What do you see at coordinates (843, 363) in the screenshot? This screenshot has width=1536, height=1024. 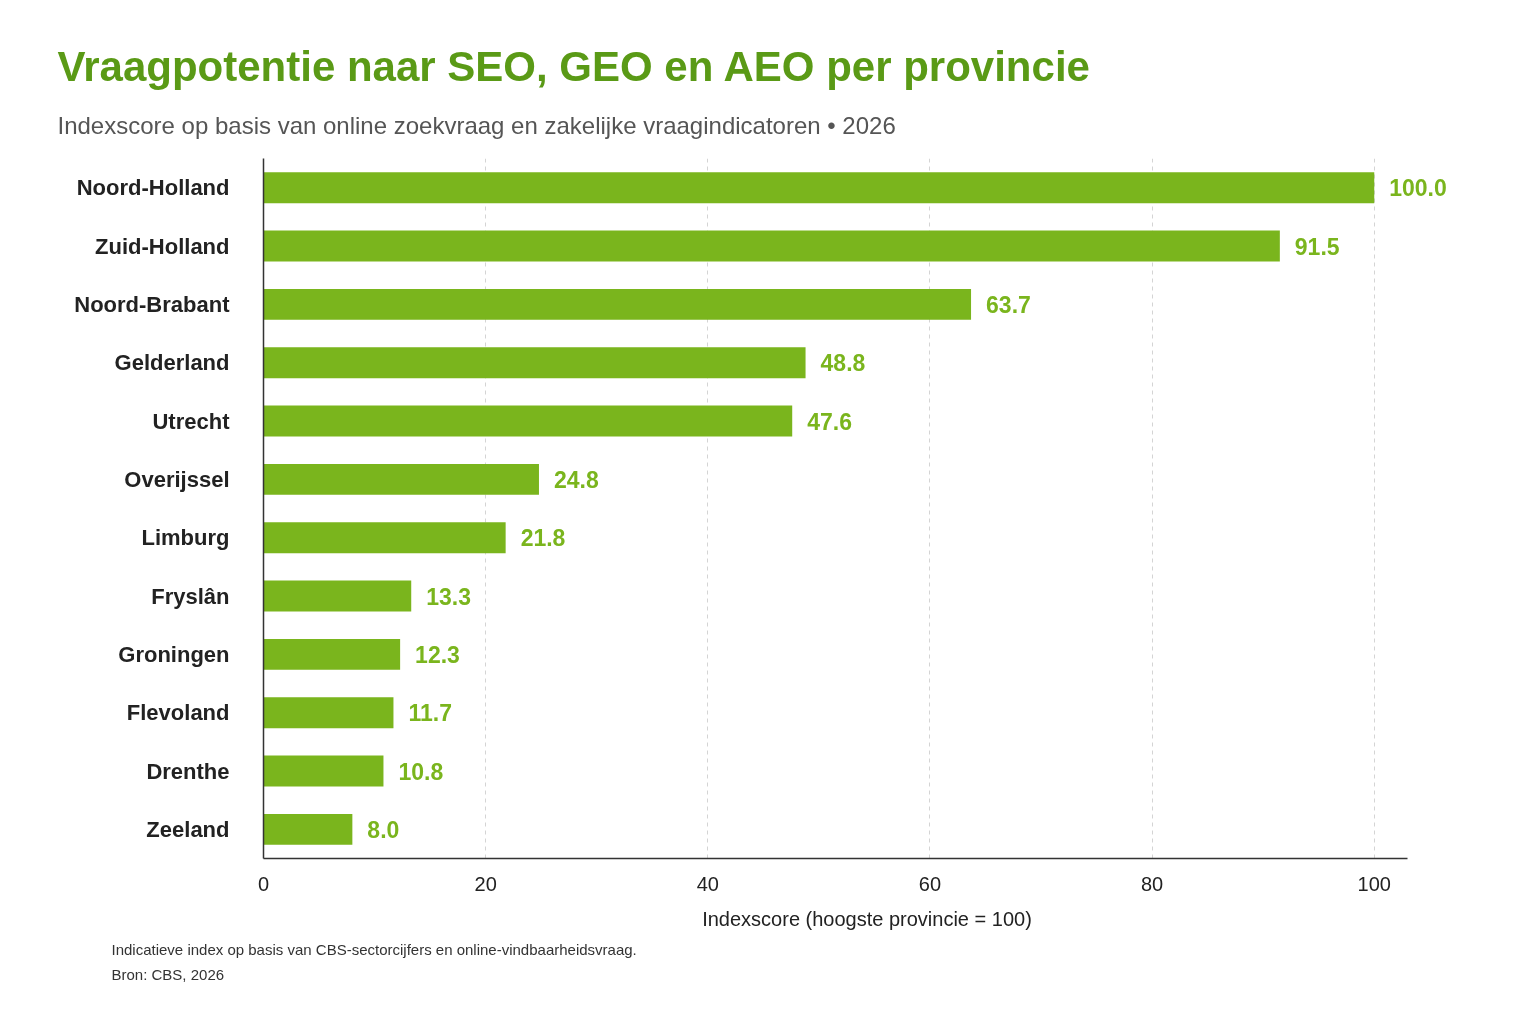 I see `data-label: 48.8` at bounding box center [843, 363].